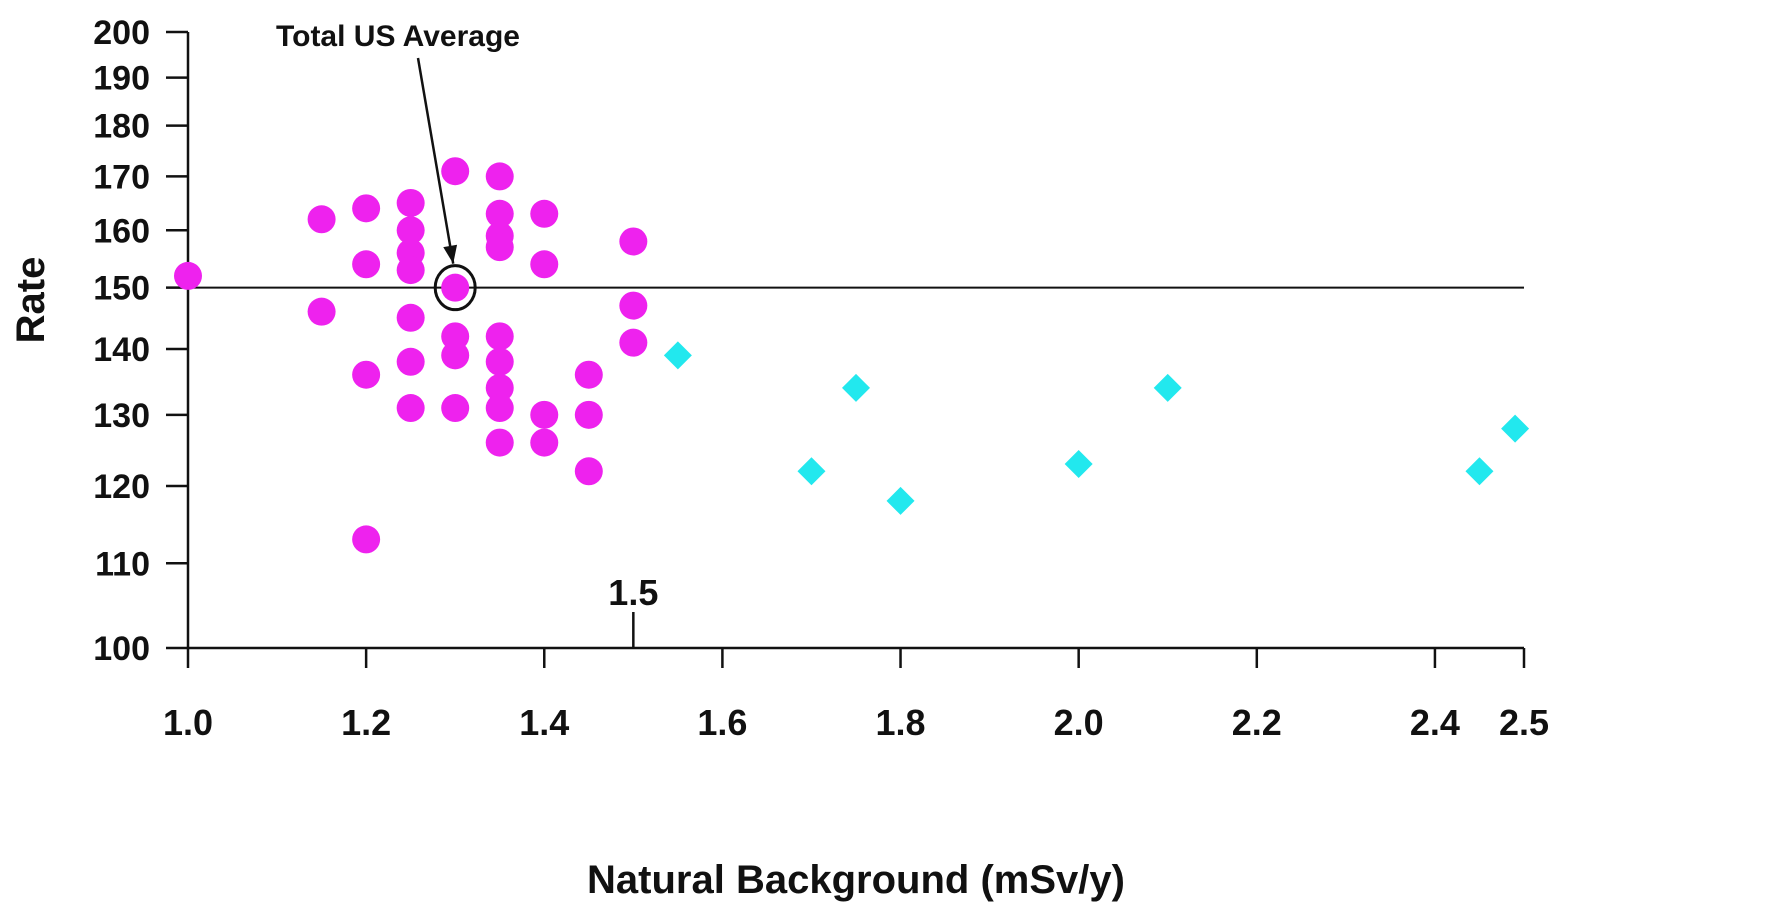 This screenshot has height=909, width=1777. I want to click on x-tick-label: 1.0, so click(188, 722).